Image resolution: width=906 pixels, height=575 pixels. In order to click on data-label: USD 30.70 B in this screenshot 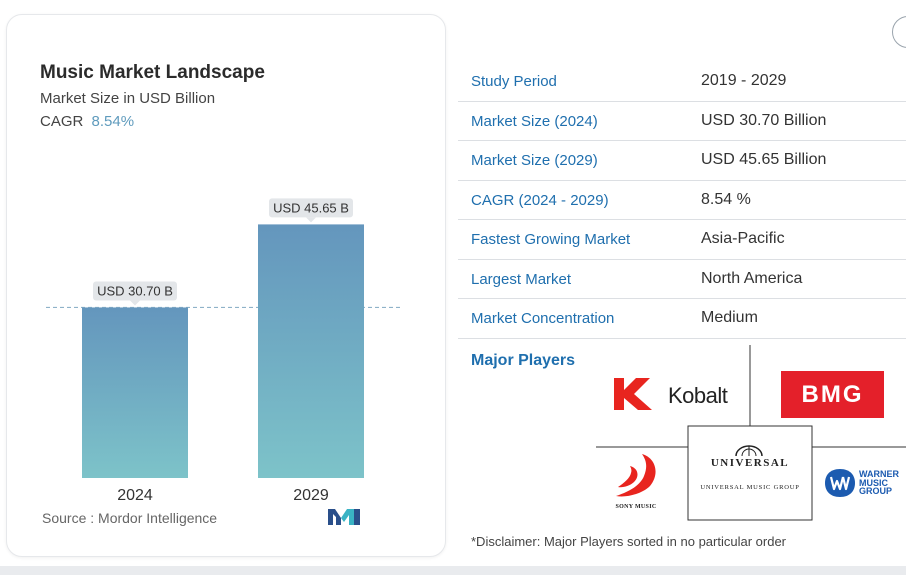, I will do `click(135, 290)`.